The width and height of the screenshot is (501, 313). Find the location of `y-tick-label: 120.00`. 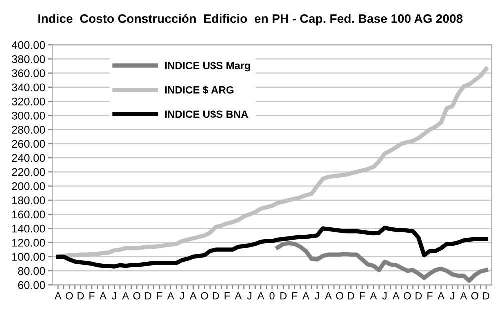

y-tick-label: 120.00 is located at coordinates (29, 243).